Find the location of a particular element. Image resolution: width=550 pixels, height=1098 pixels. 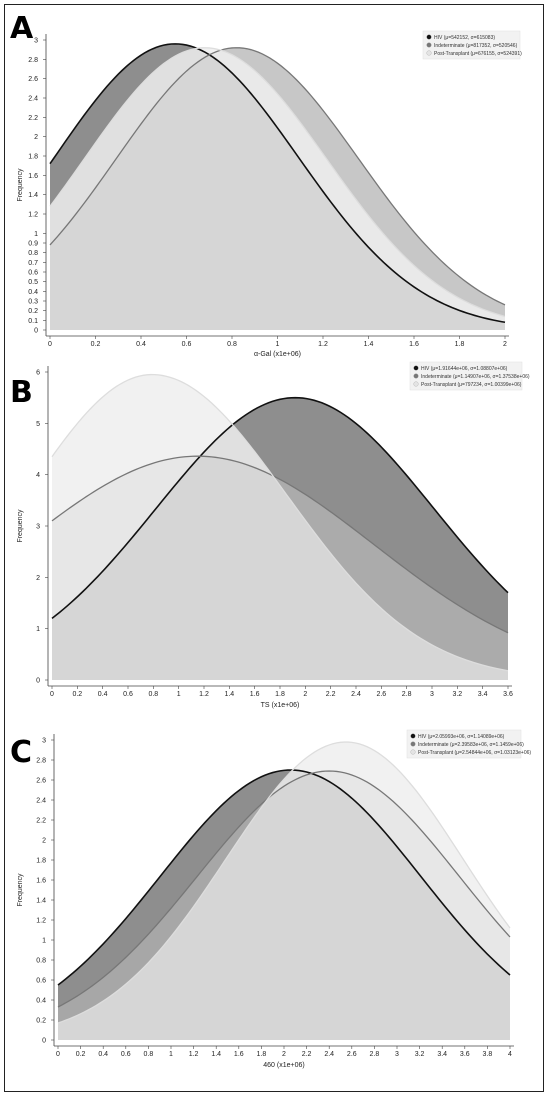

y-tick-label: 2.6 is located at coordinates (33, 79).